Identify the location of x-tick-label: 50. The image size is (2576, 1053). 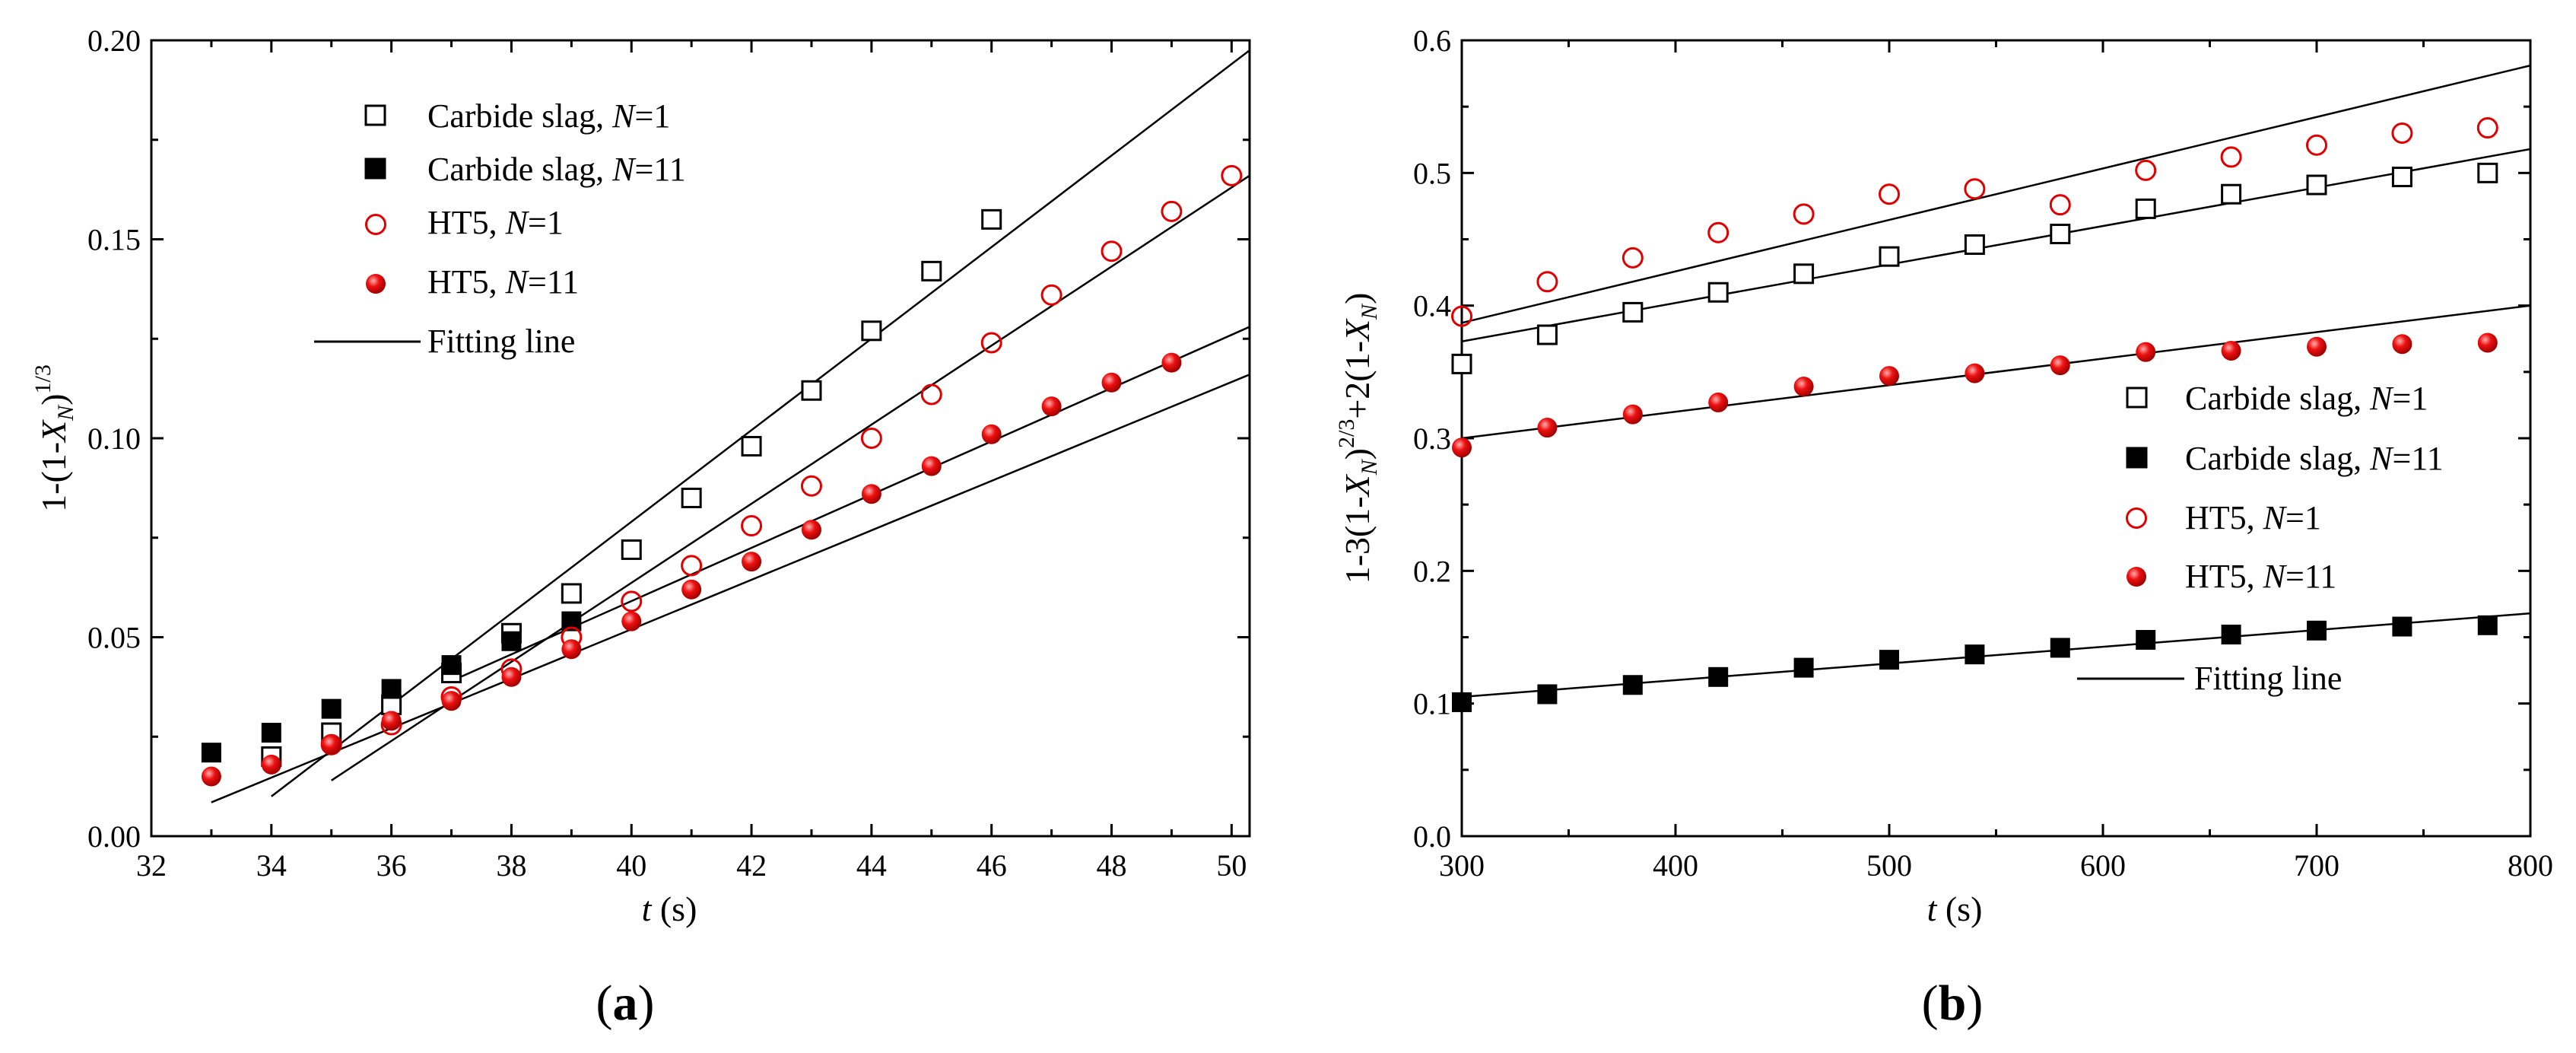
(1231, 865).